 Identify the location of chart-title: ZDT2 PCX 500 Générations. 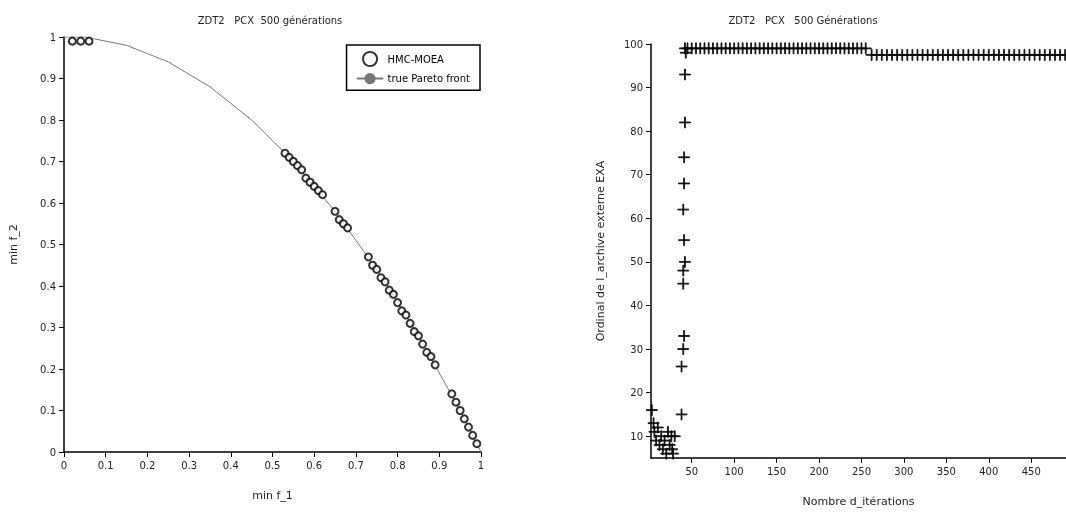
(803, 20).